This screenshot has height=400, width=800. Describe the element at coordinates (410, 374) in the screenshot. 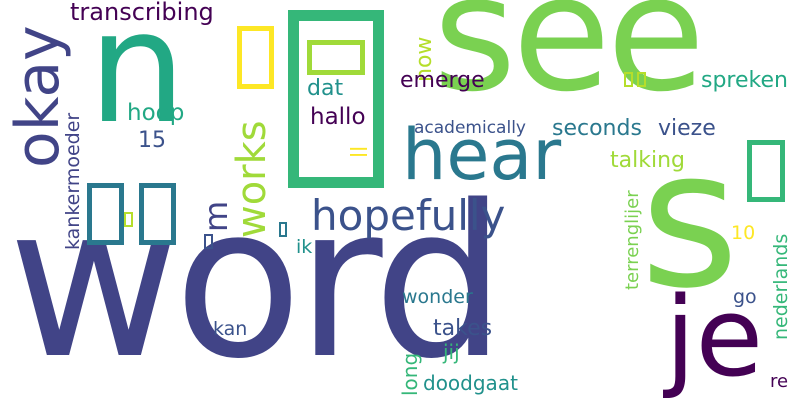

I see `cloud-word-long: long` at that location.